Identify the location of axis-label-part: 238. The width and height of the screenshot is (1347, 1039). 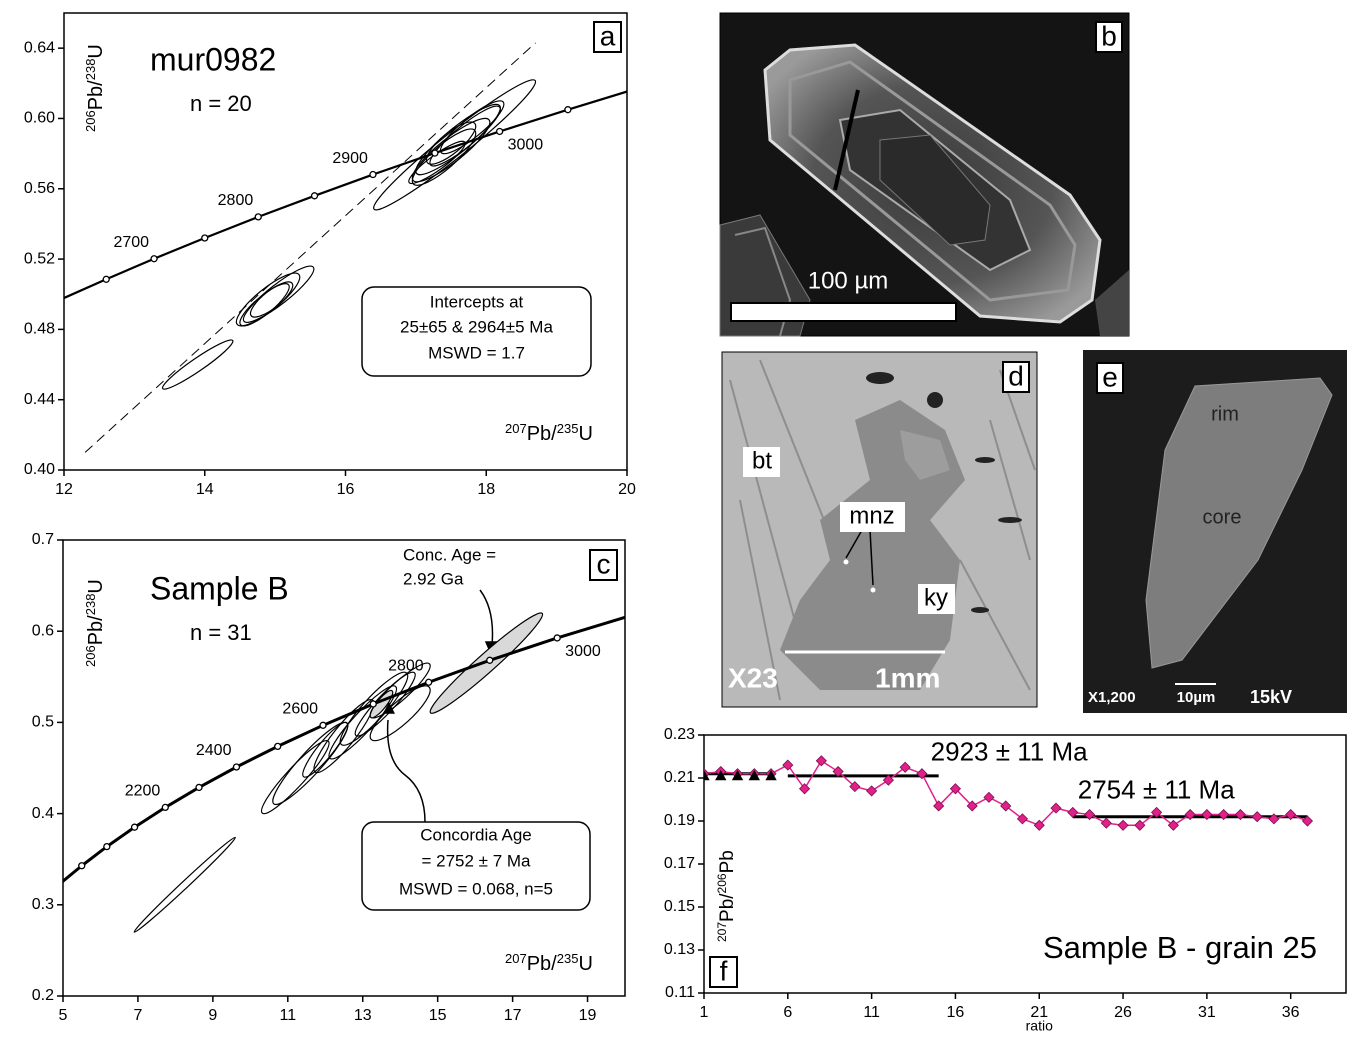
(90, 605).